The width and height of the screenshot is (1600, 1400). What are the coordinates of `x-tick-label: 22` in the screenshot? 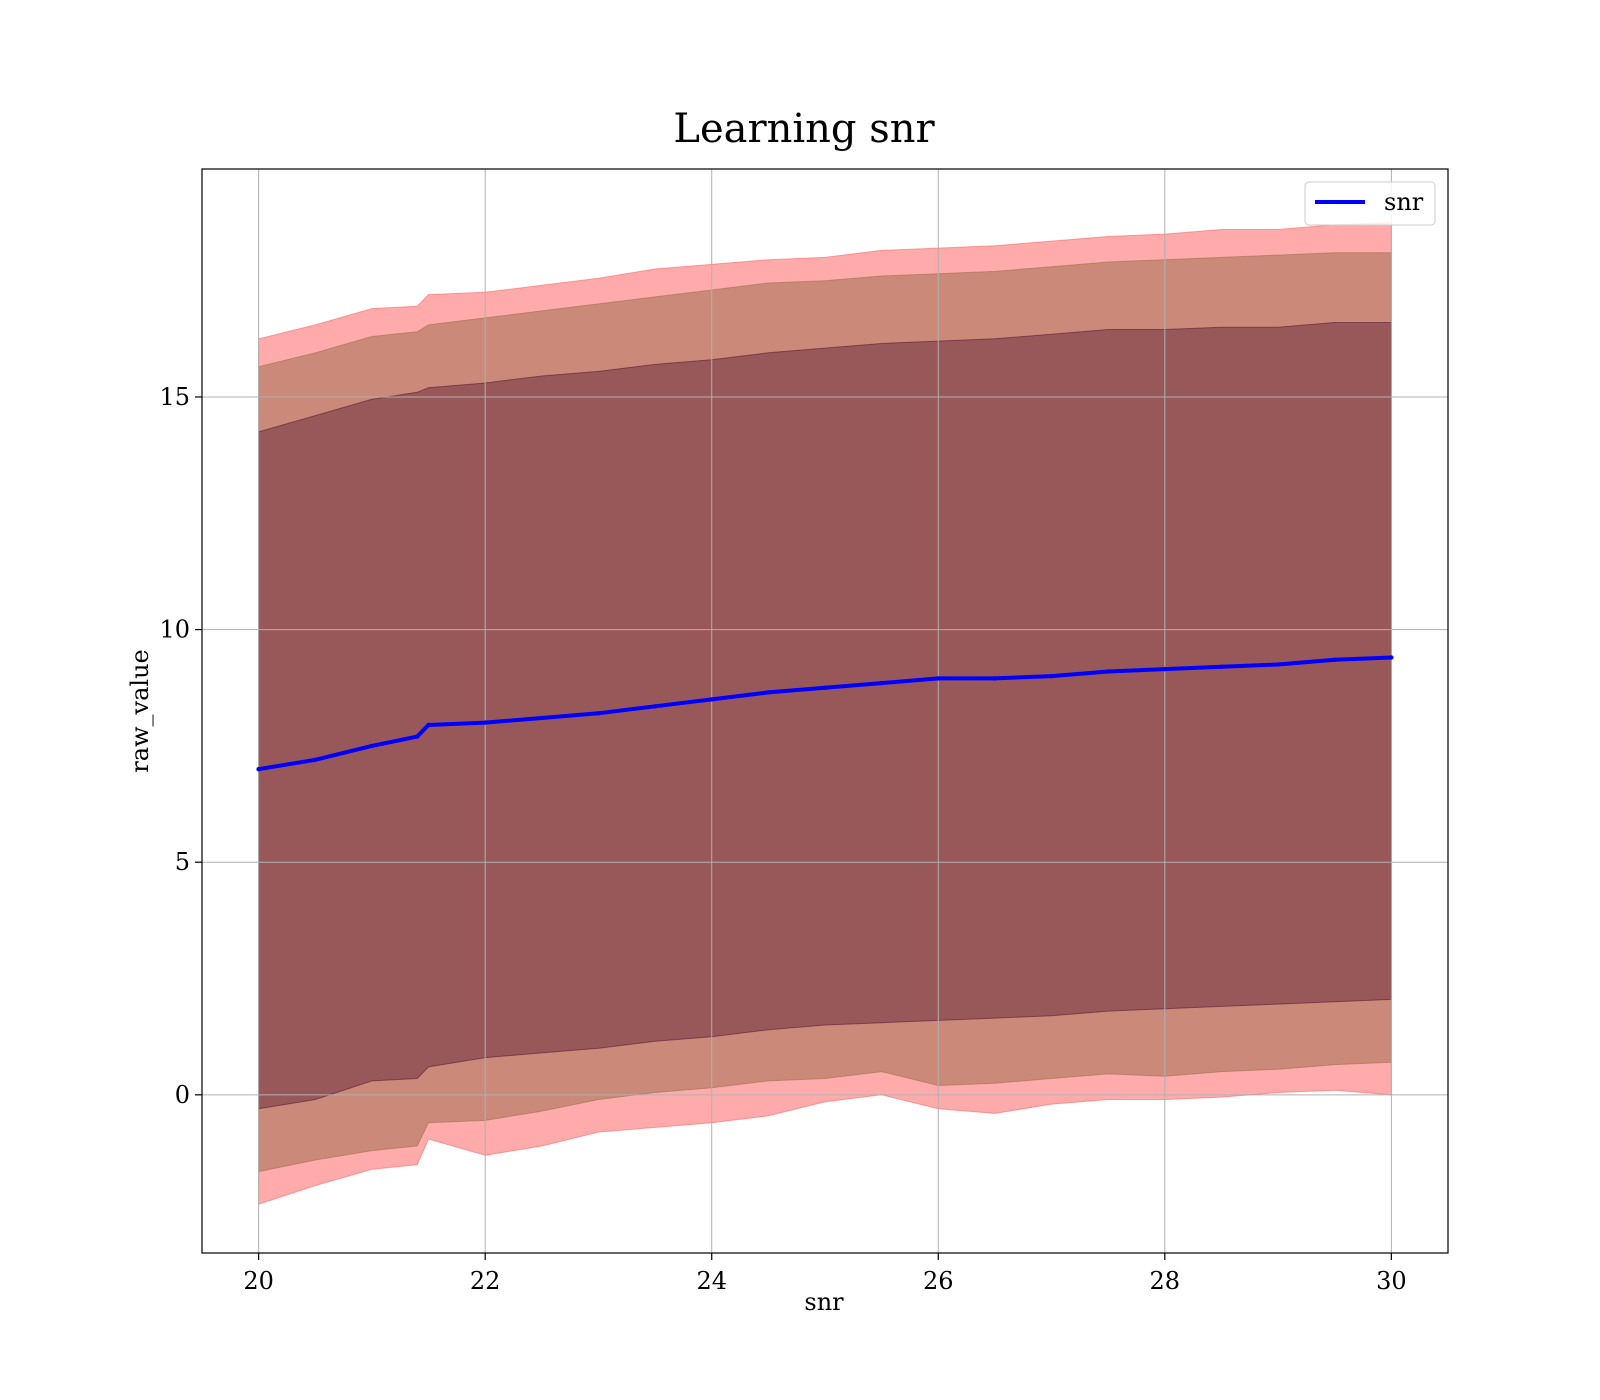 It's located at (485, 1281).